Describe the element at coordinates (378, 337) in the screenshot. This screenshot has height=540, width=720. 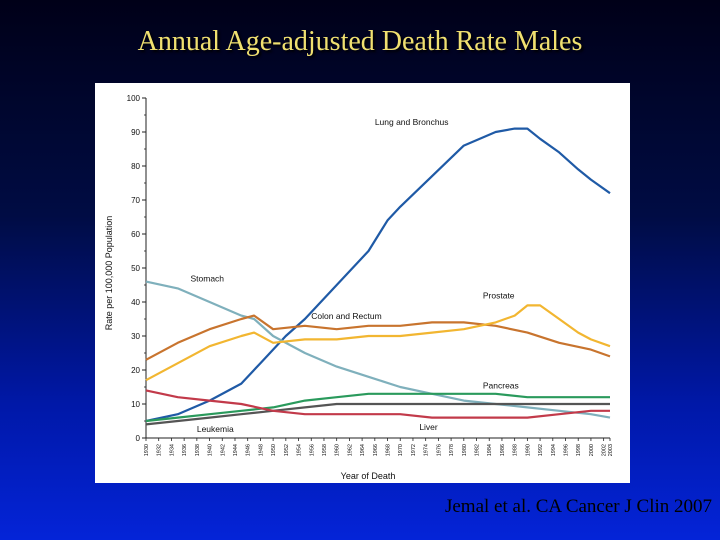
I see `series-line-colon-and-rectum` at that location.